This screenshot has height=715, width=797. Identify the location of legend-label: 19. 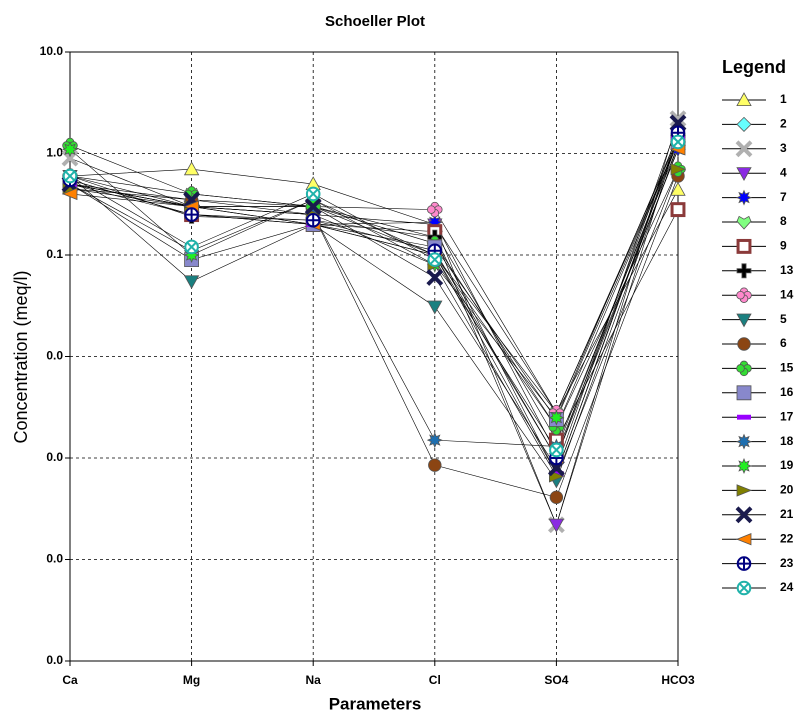
(787, 465).